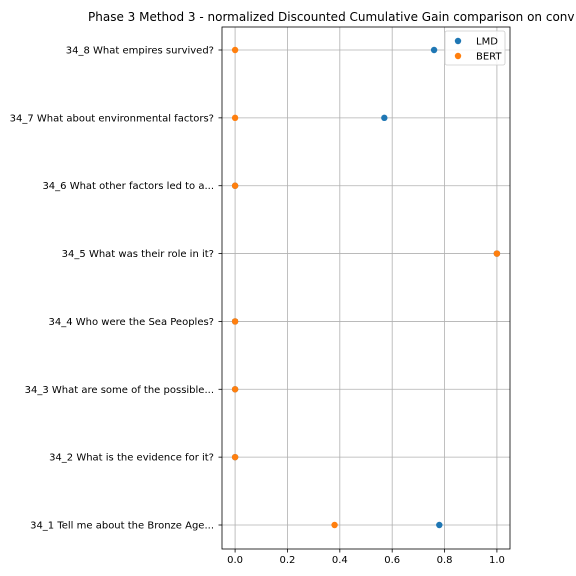  What do you see at coordinates (458, 41) in the screenshot?
I see `legend-marker-lmd` at bounding box center [458, 41].